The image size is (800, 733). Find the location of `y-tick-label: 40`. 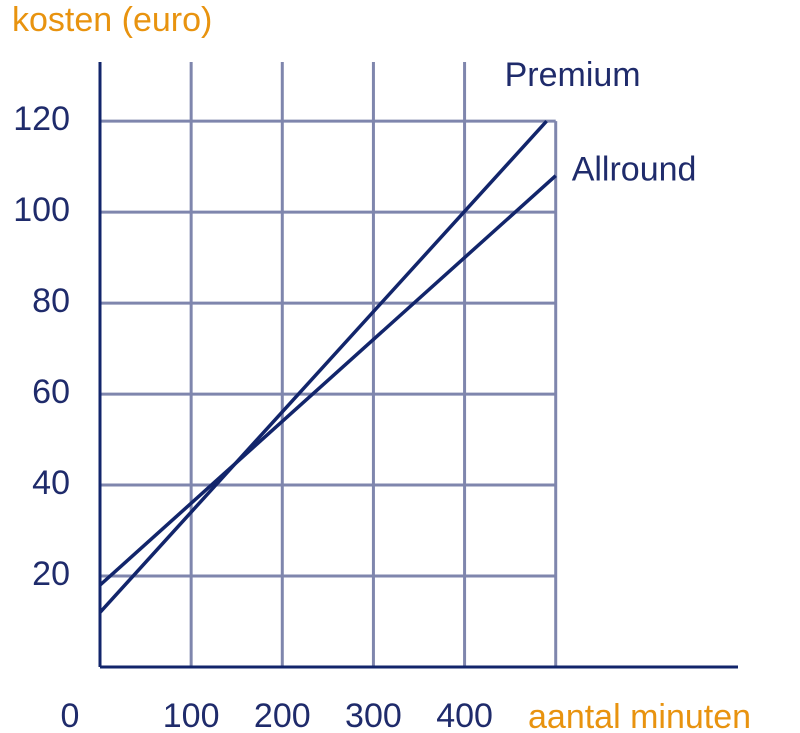

y-tick-label: 40 is located at coordinates (51, 483).